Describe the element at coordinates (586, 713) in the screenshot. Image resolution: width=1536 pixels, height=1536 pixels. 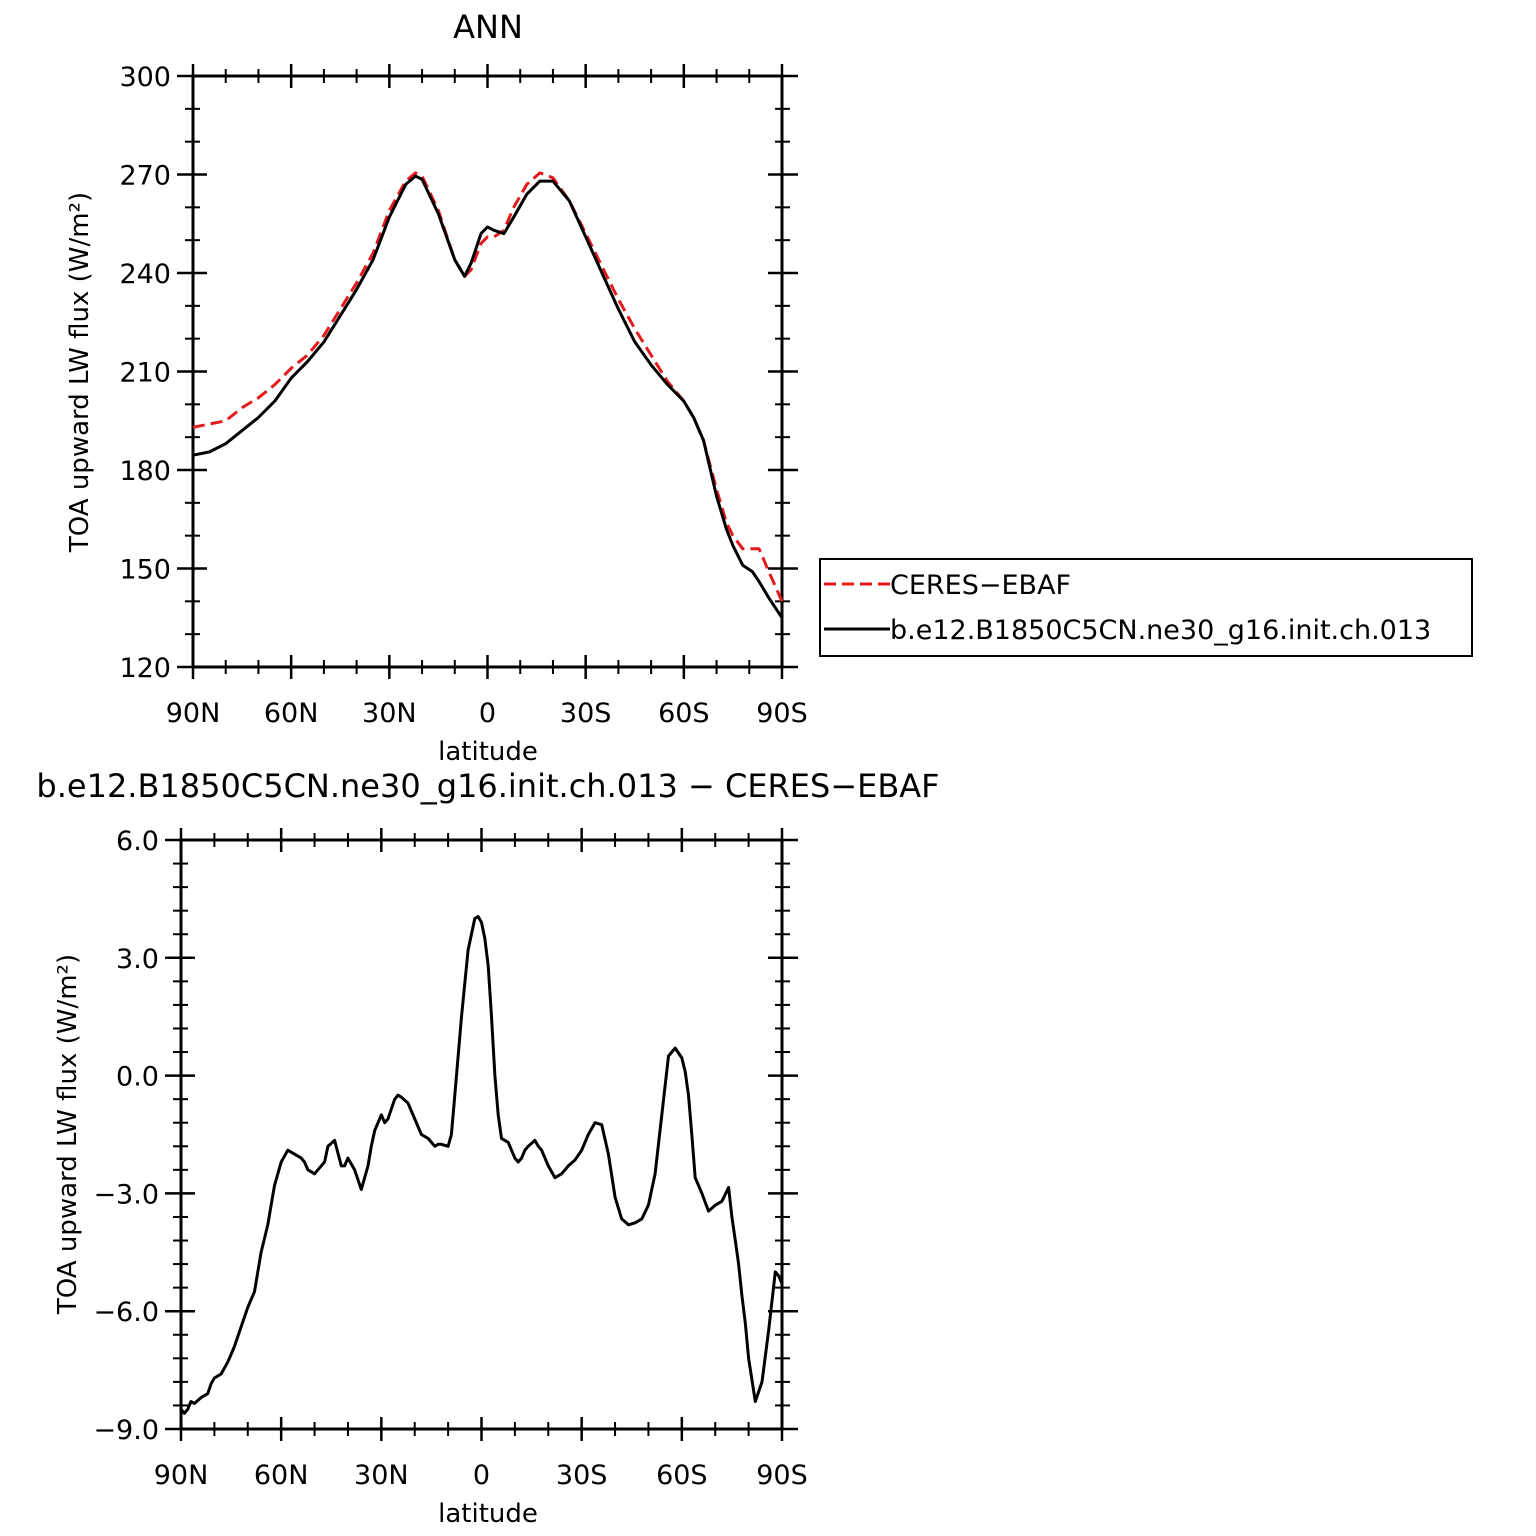
I see `top-xtick-label: 30S` at that location.